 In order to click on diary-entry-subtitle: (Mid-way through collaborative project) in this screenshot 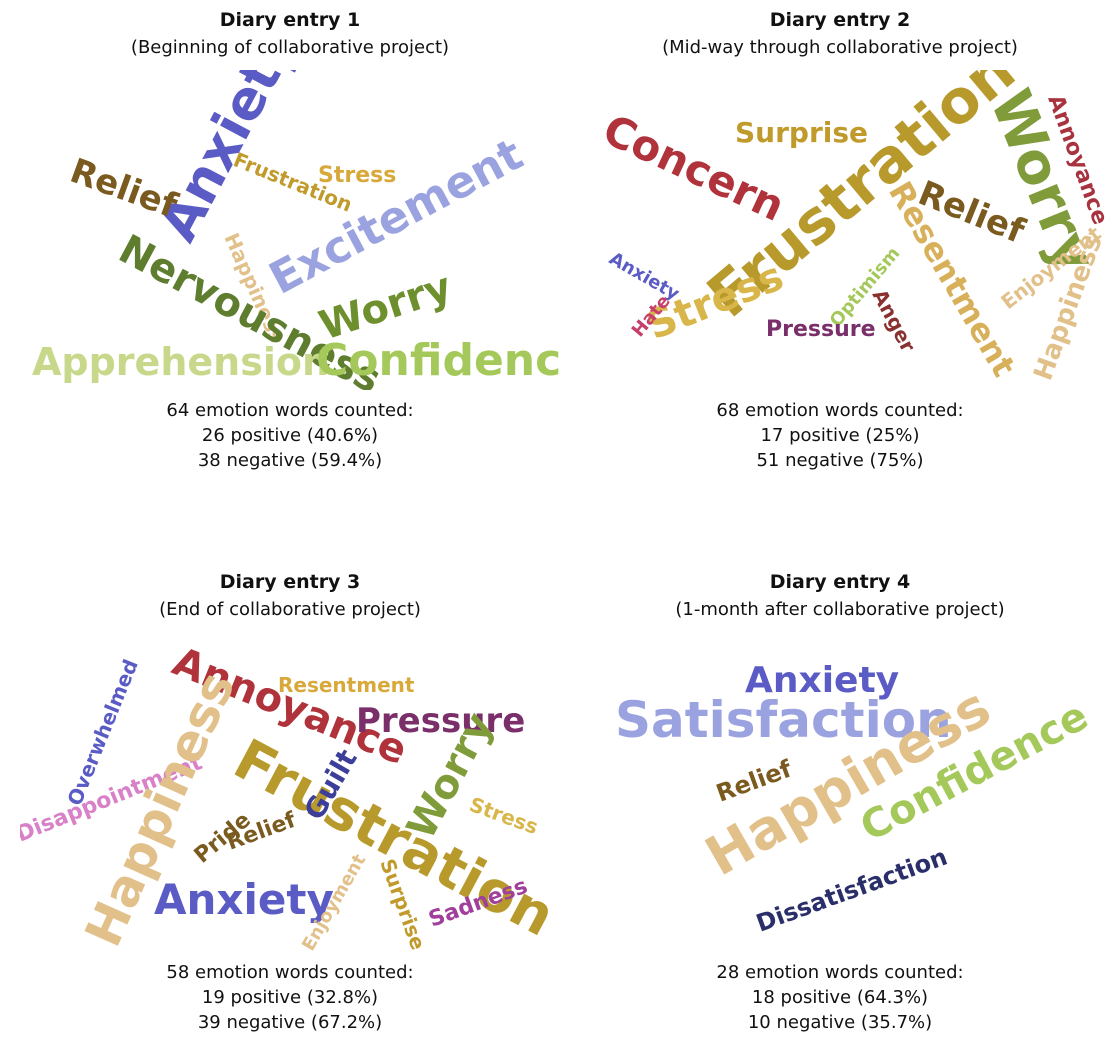, I will do `click(840, 47)`.